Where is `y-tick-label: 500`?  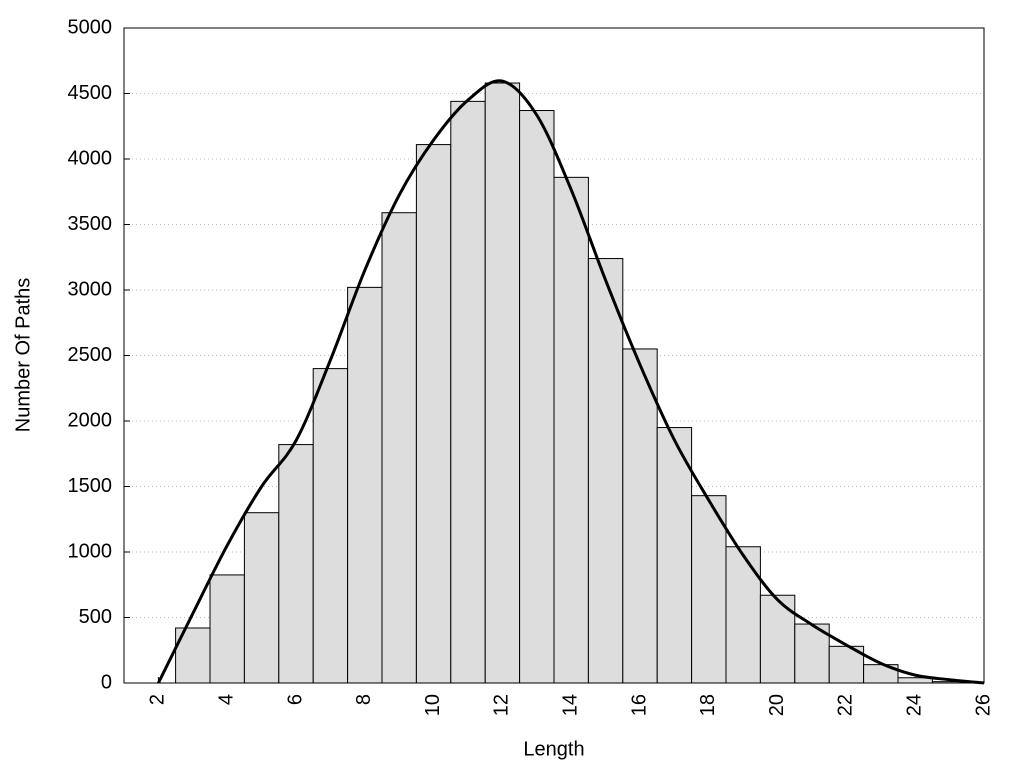
y-tick-label: 500 is located at coordinates (95, 617).